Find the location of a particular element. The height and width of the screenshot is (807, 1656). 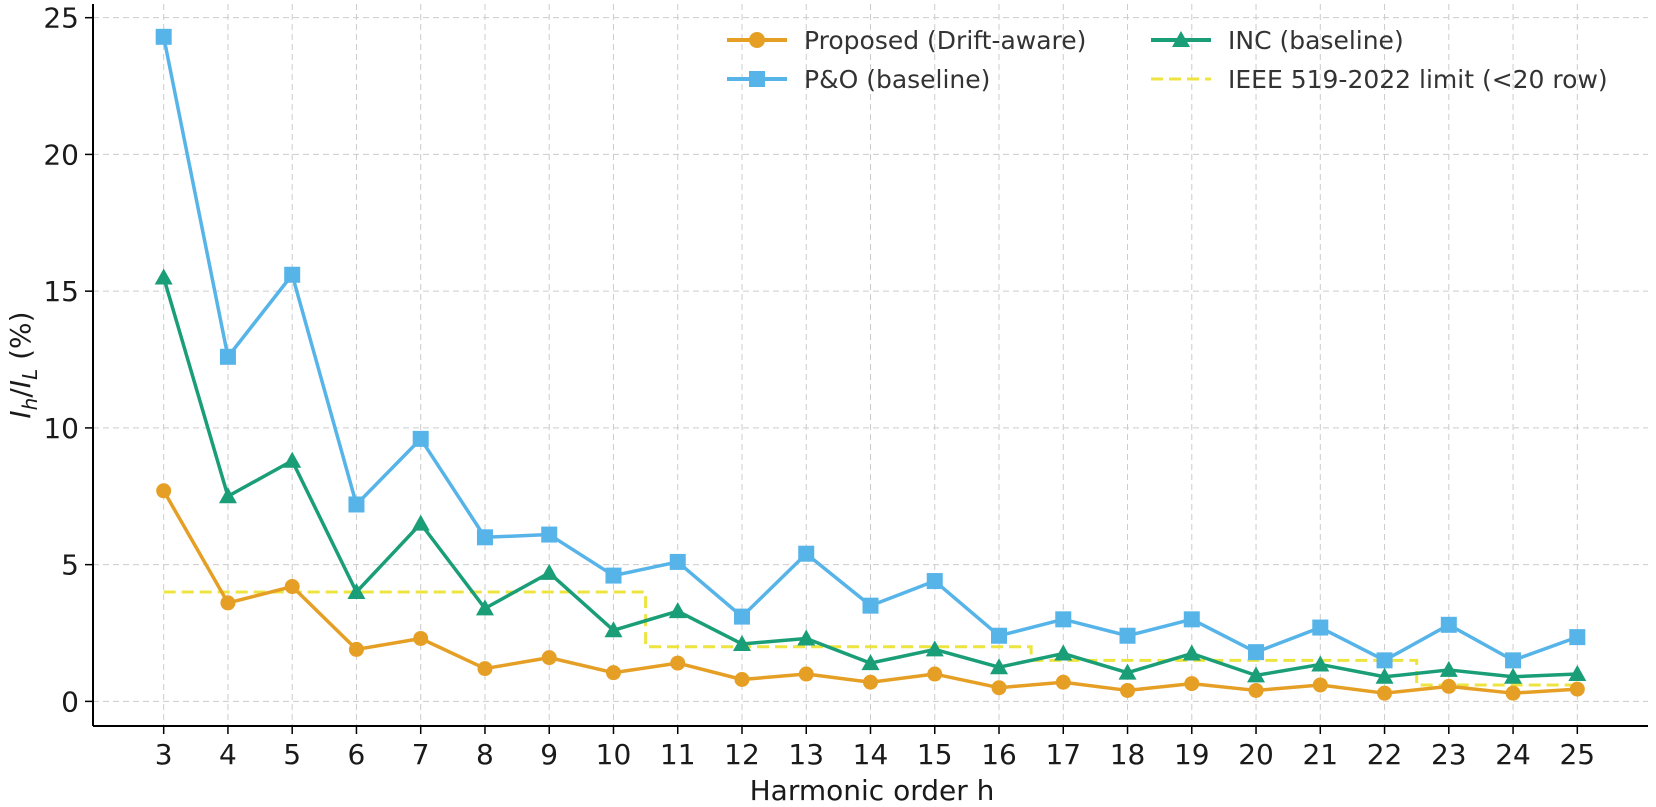

y-title-var1: I is located at coordinates (20, 414).